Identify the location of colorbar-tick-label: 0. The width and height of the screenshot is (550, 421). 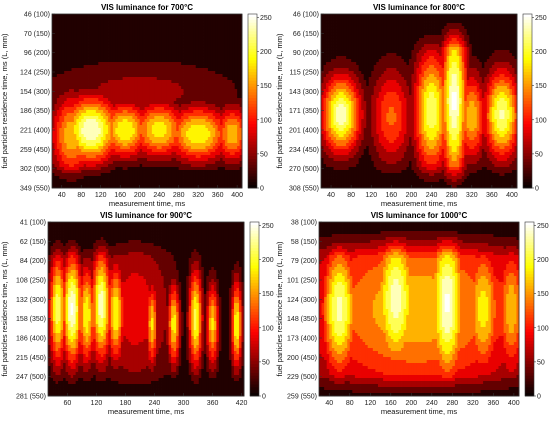
(262, 189).